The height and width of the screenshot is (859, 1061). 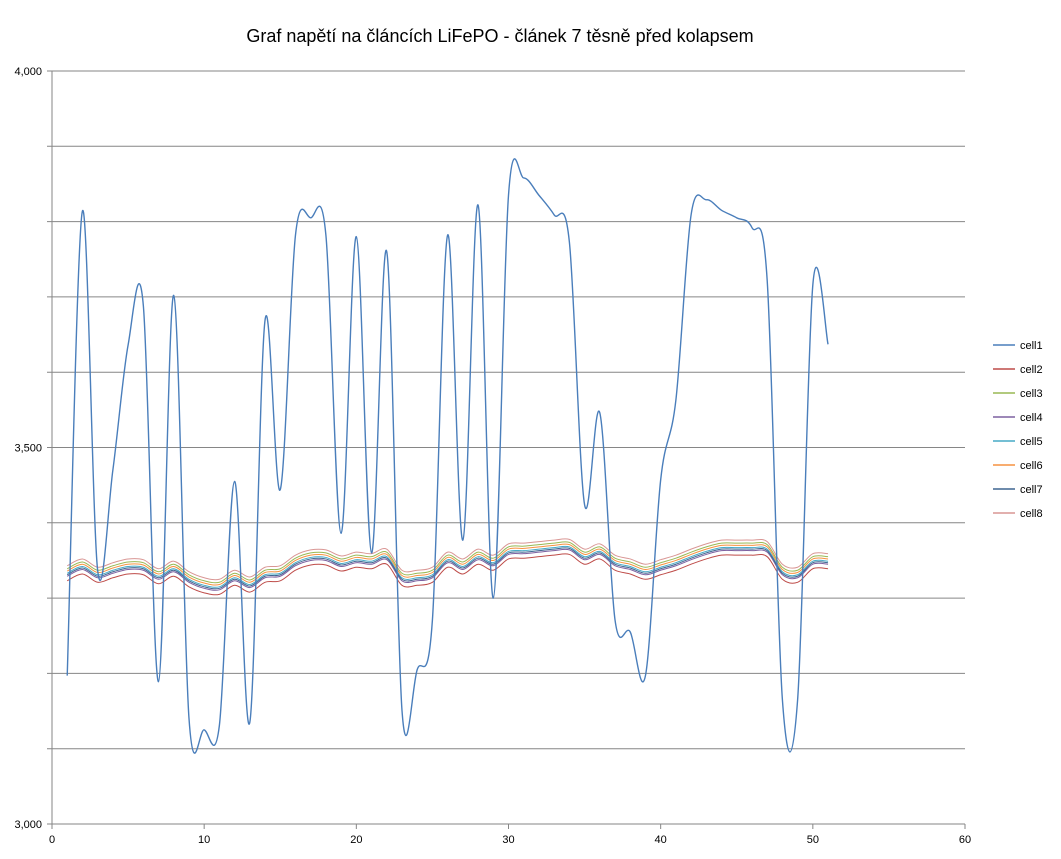 What do you see at coordinates (1031, 418) in the screenshot?
I see `legend-label-cell4: cell4` at bounding box center [1031, 418].